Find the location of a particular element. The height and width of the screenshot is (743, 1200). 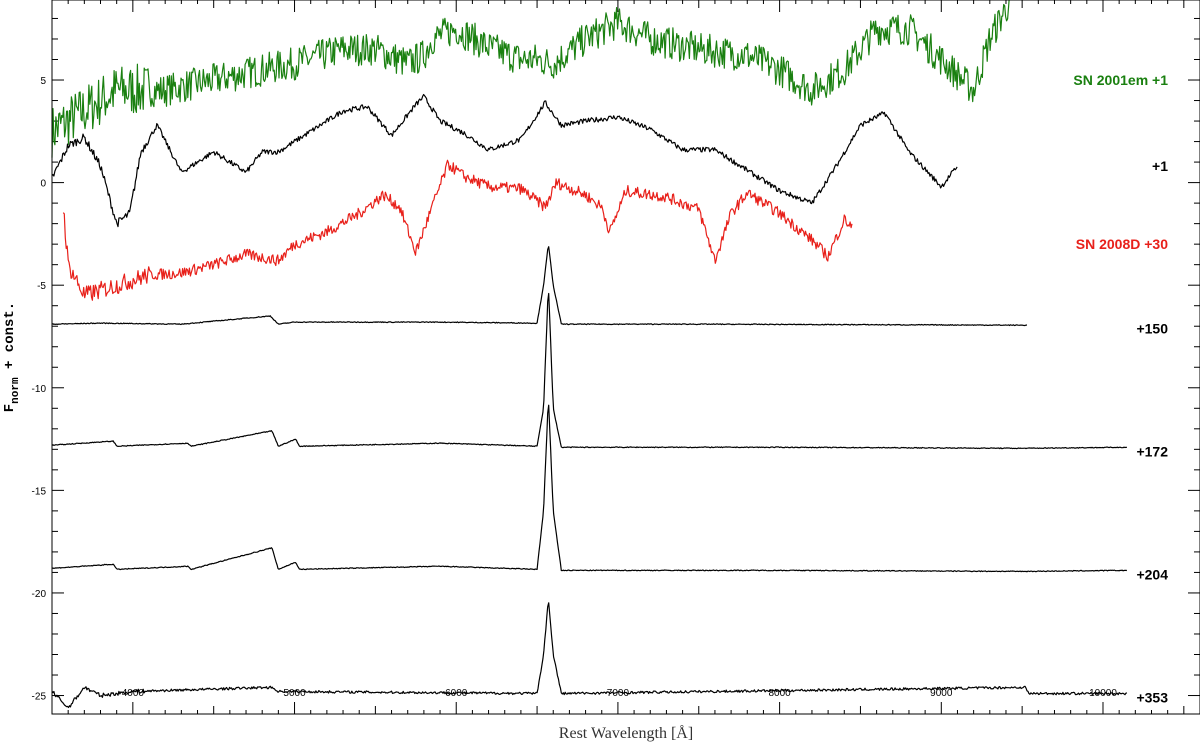

series-label: SN 2001em +1 is located at coordinates (1120, 80).